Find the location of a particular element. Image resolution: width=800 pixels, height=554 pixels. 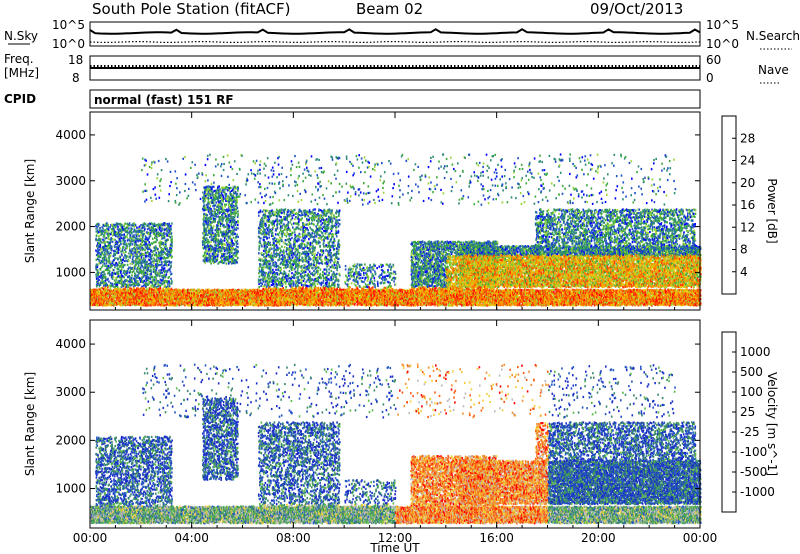

freq-tick-top: 18 is located at coordinates (75, 60).